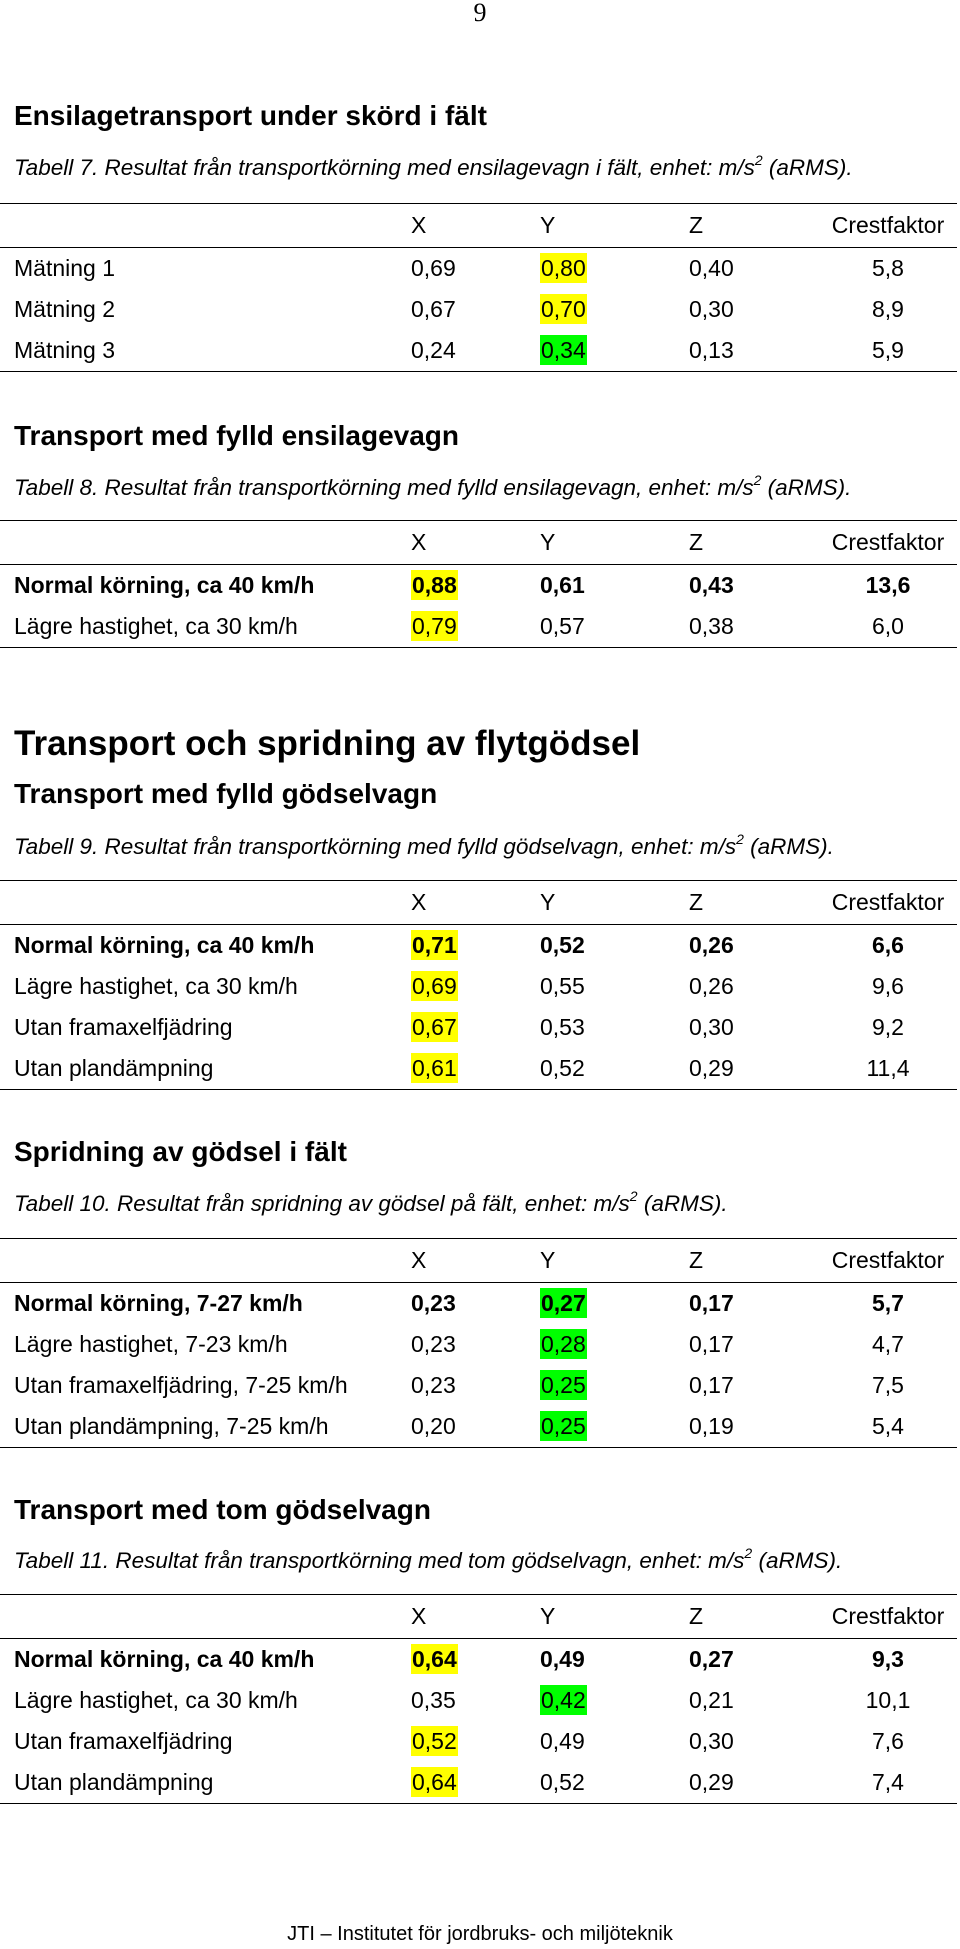 This screenshot has height=1949, width=960. I want to click on cell-value: 8,9, so click(888, 309).